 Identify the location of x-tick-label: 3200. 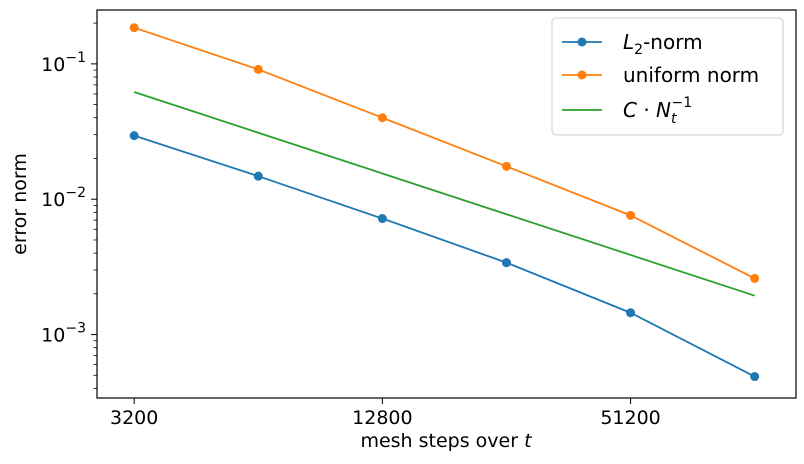
(134, 418).